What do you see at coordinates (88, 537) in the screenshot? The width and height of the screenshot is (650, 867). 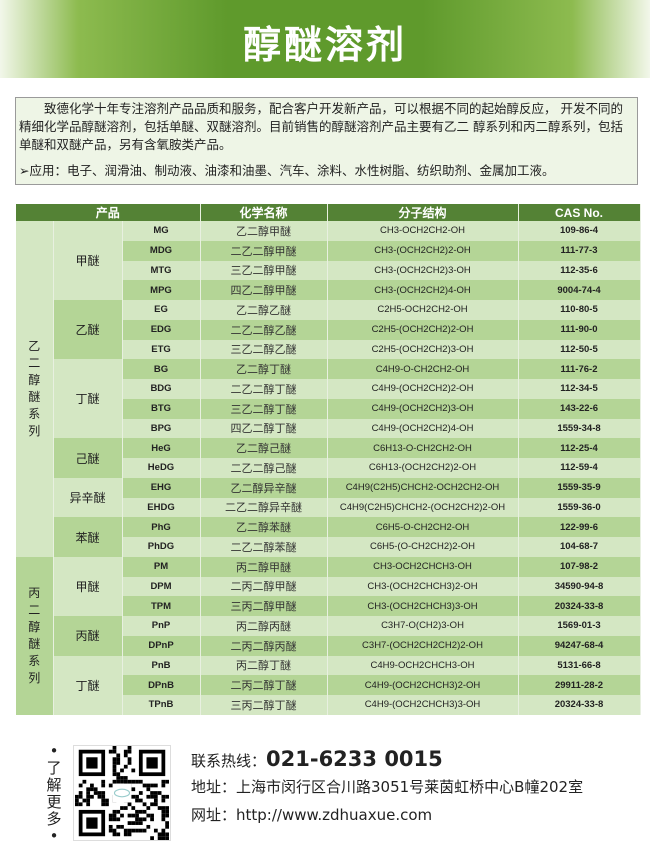 I see `group-cell: 苯醚` at bounding box center [88, 537].